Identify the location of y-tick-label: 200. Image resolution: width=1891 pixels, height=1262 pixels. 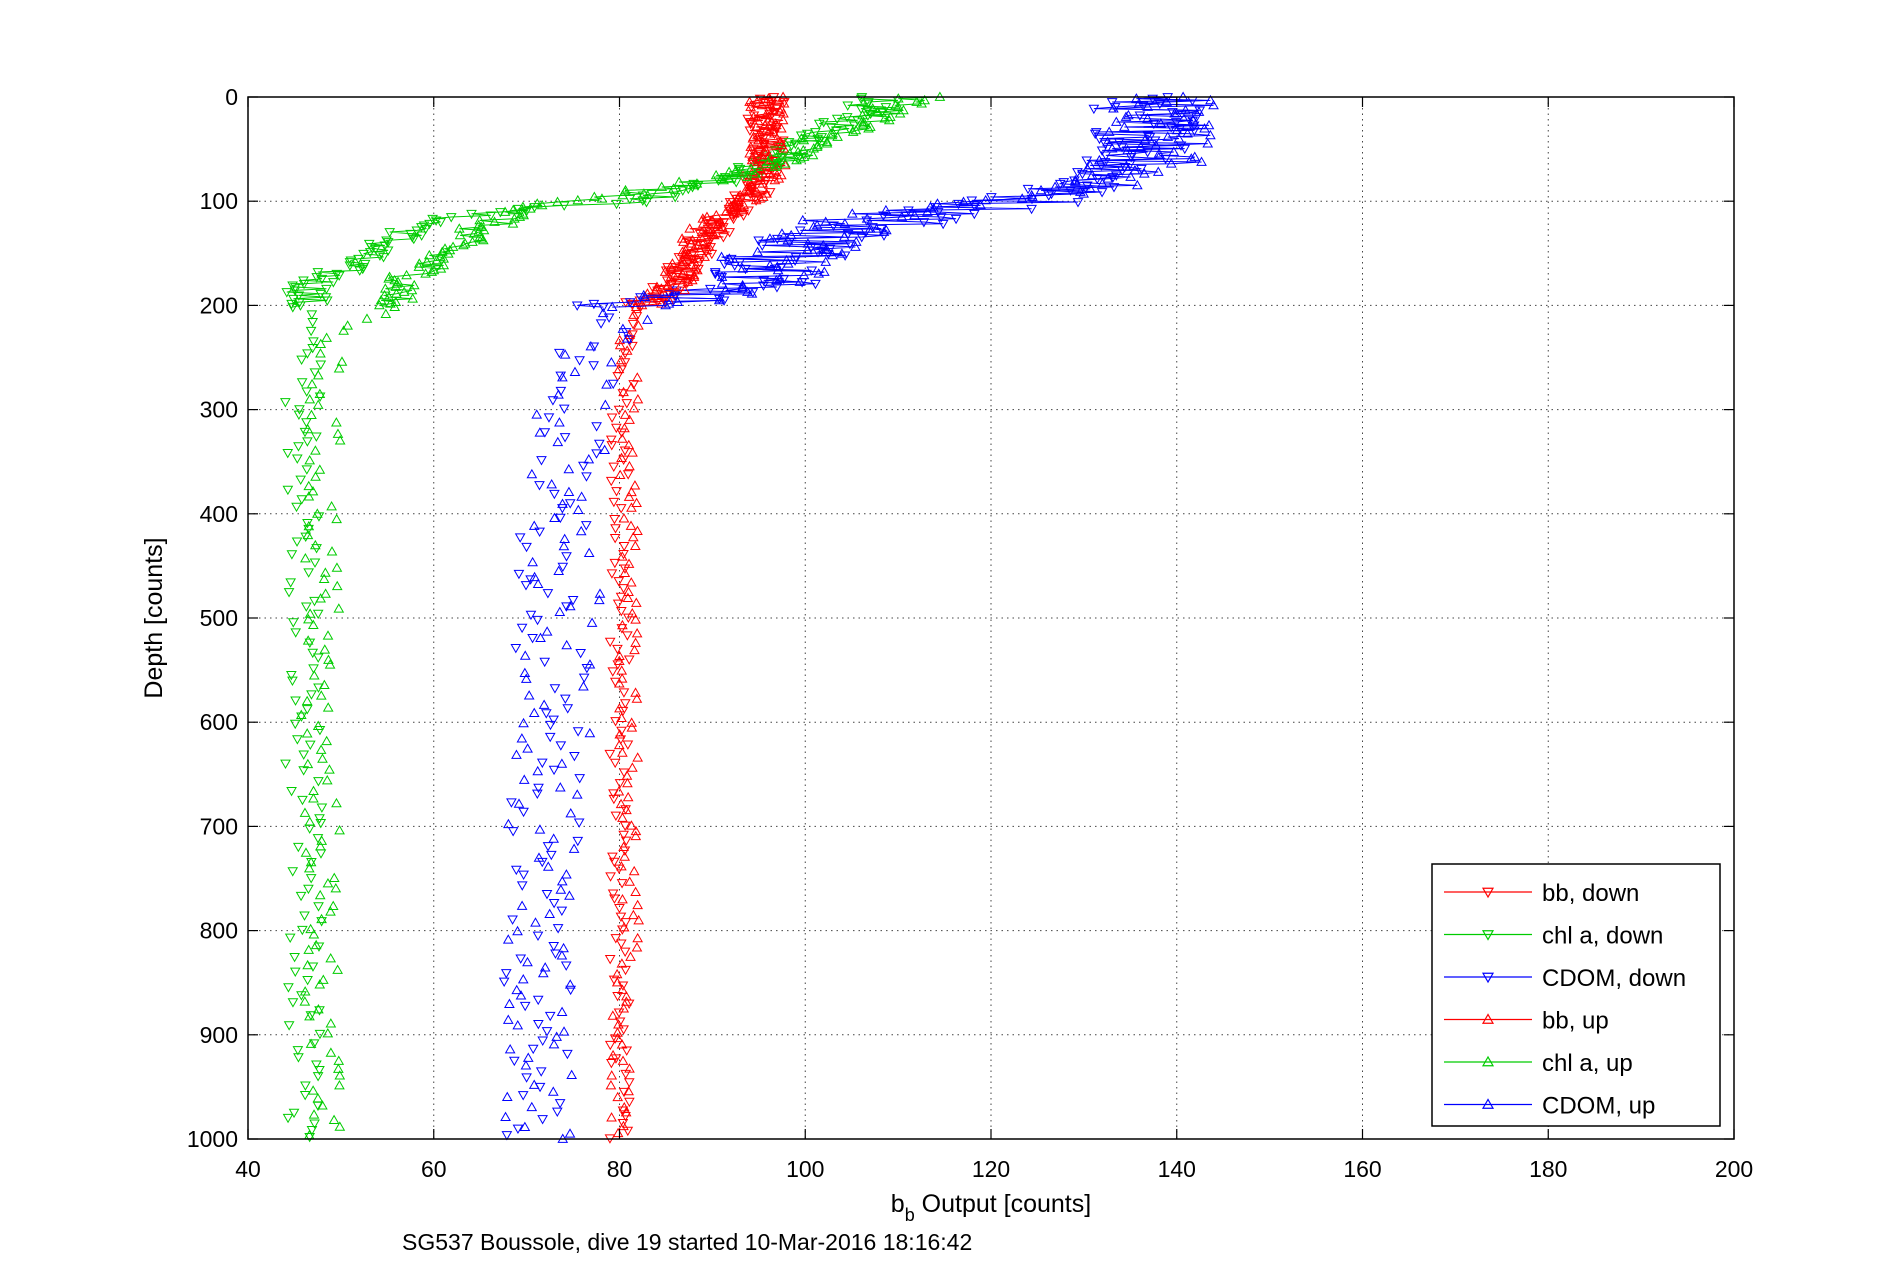
(219, 305).